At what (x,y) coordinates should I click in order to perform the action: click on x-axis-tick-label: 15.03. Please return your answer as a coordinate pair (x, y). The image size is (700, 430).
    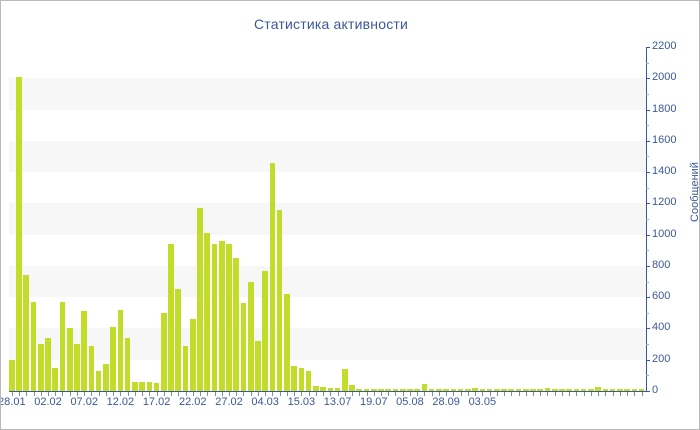
    Looking at the image, I should click on (301, 402).